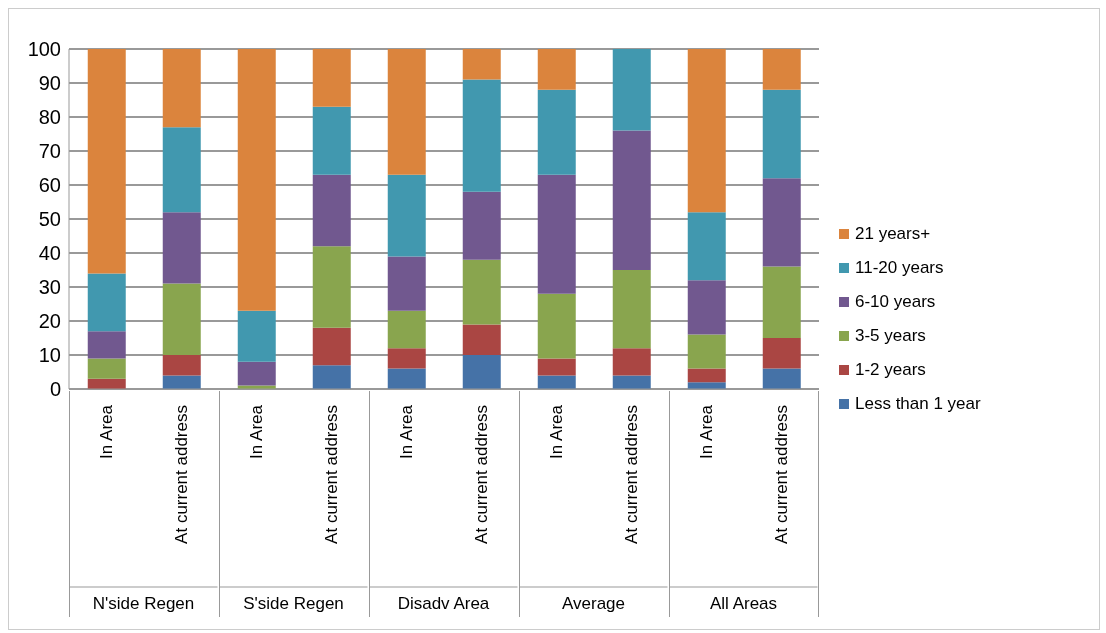 The height and width of the screenshot is (633, 1106). Describe the element at coordinates (890, 370) in the screenshot. I see `legend-label: 1-2 years` at that location.